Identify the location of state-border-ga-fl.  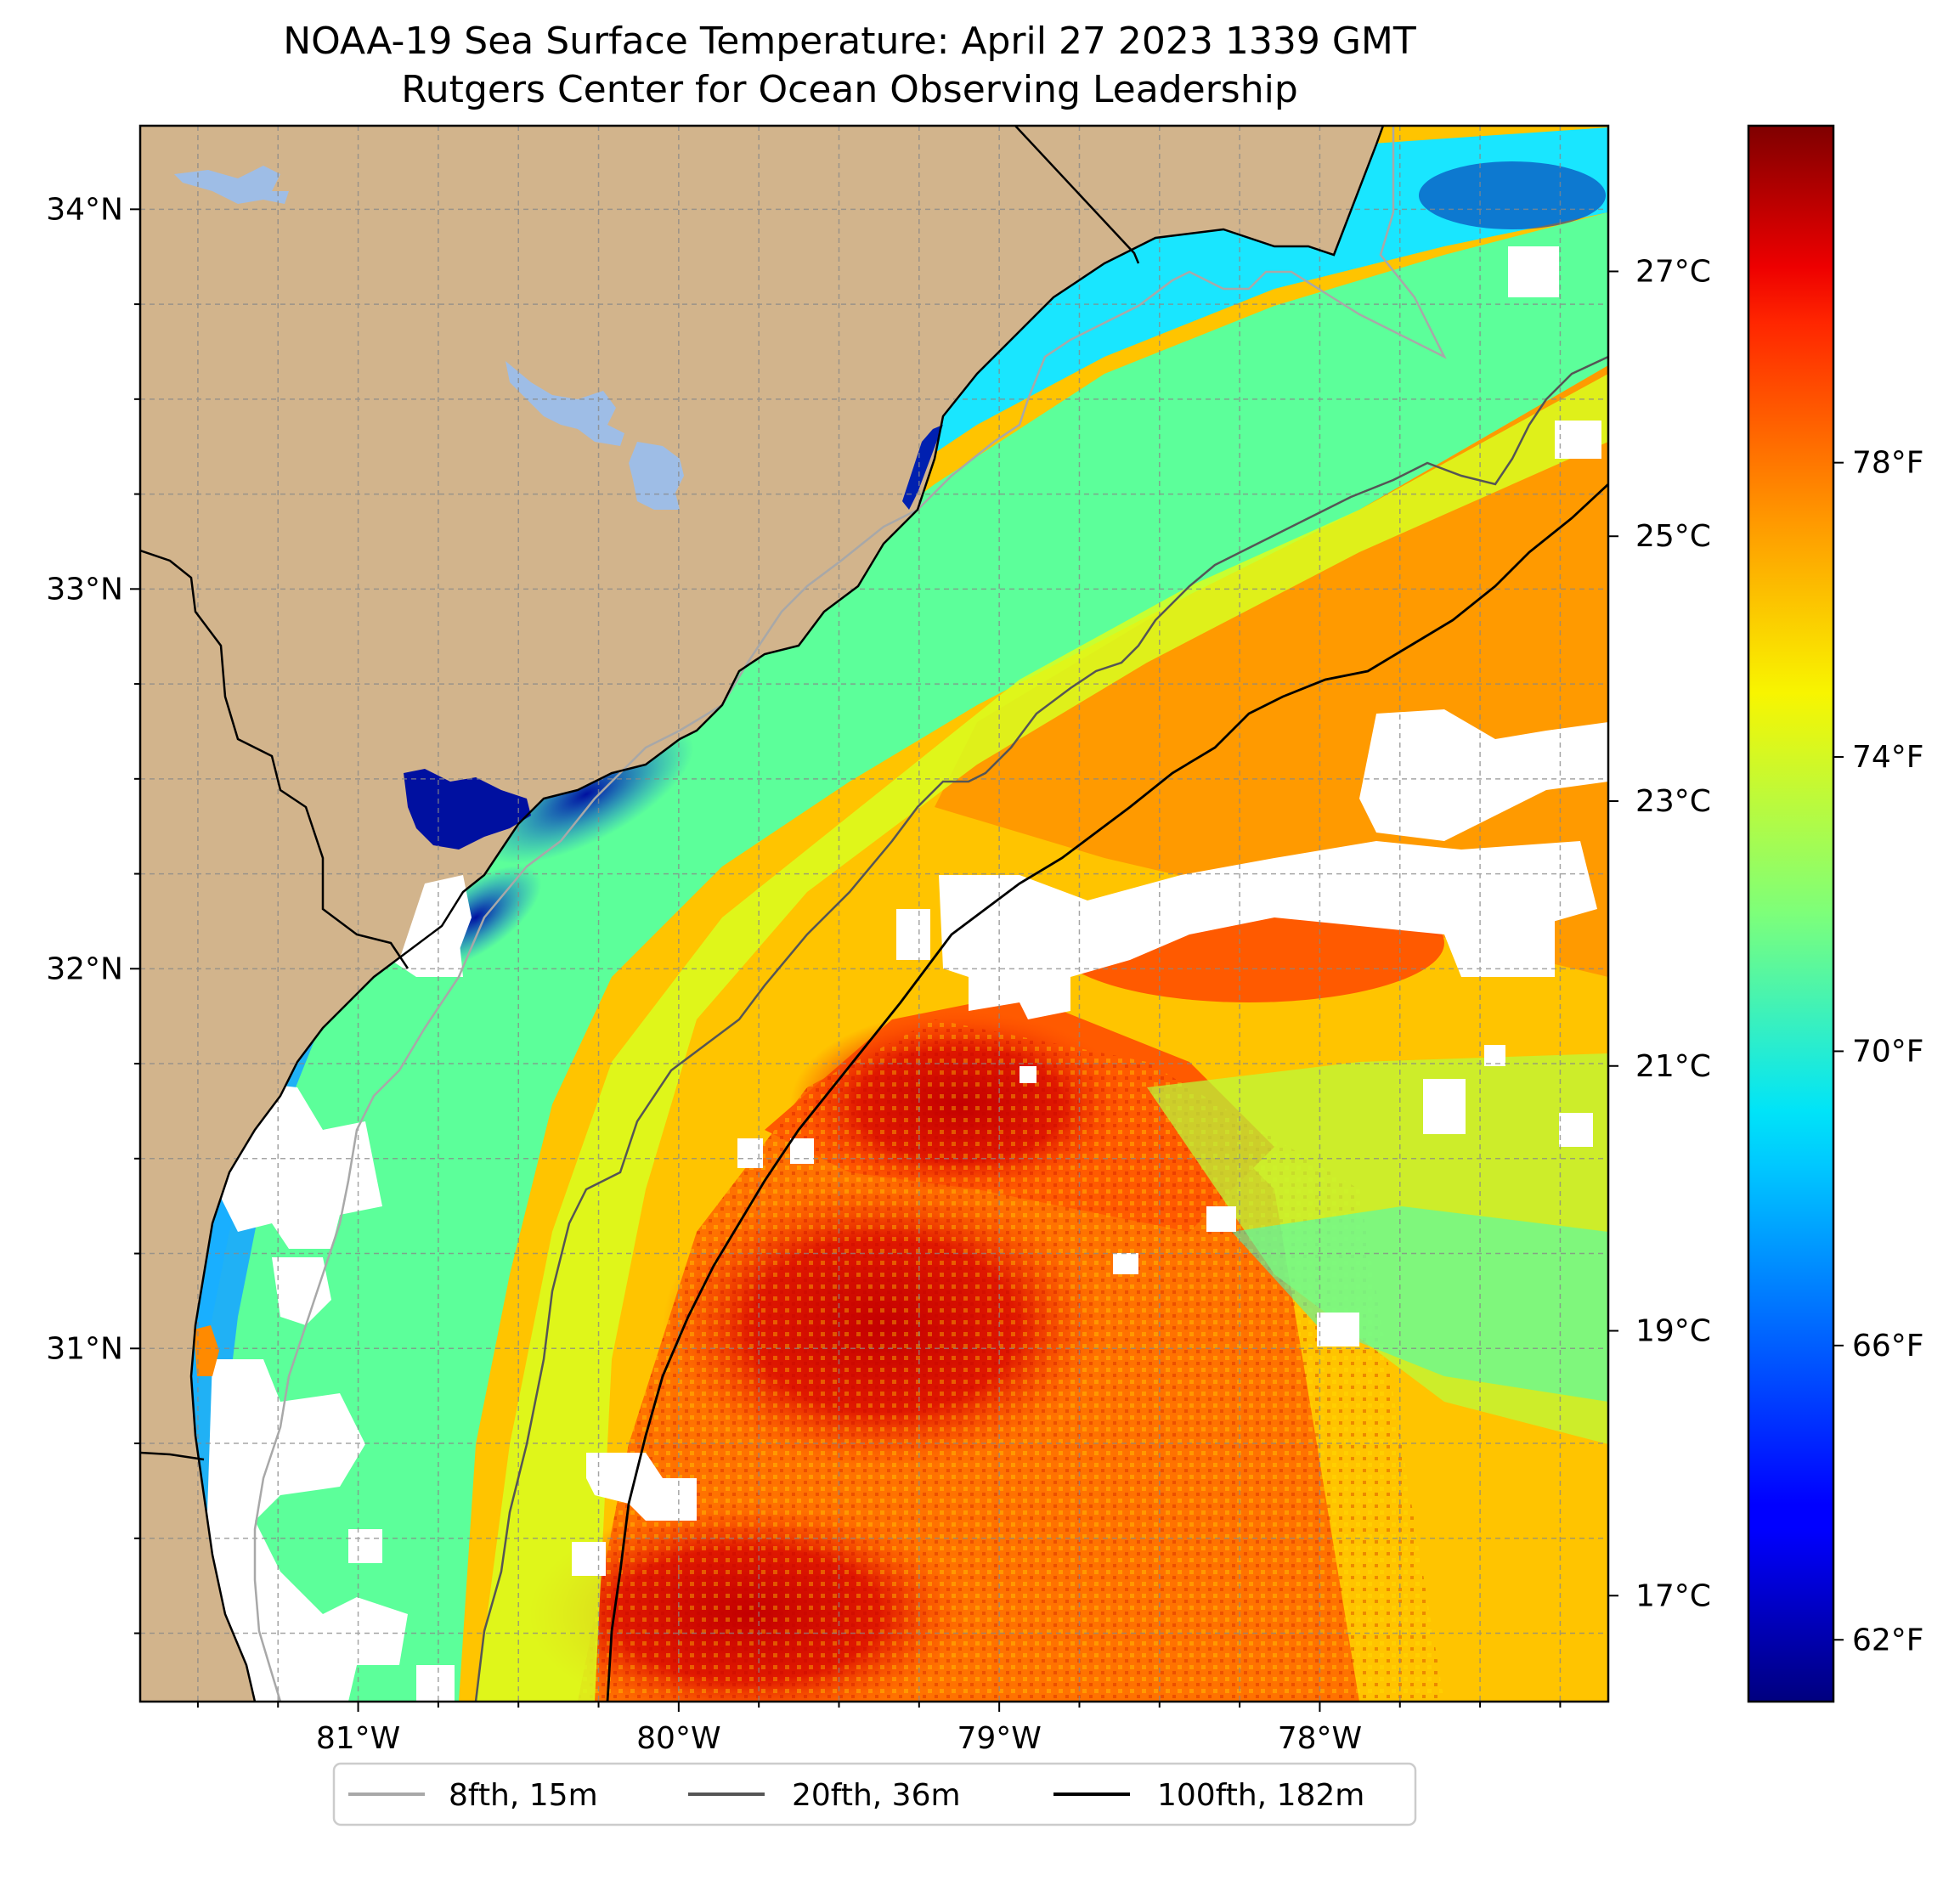
(172, 1456).